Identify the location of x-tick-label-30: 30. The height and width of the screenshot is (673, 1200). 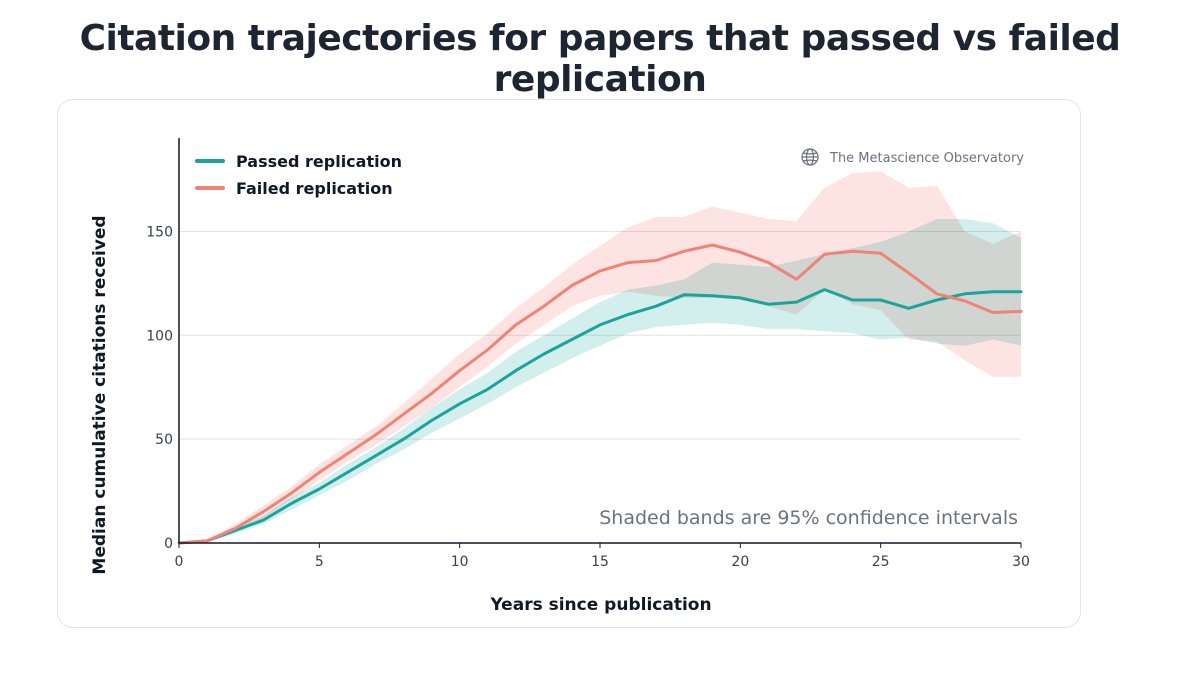
(1021, 562).